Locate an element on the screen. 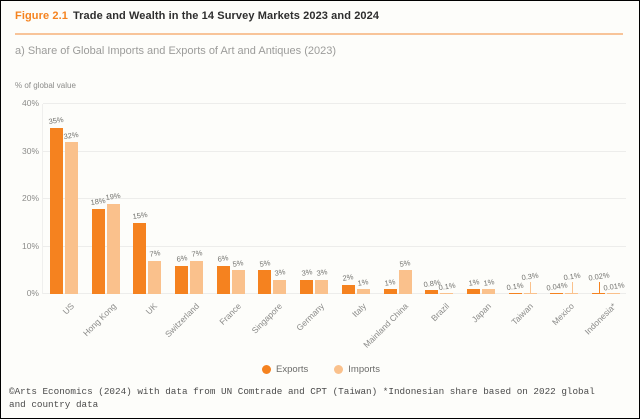 This screenshot has height=419, width=640. gridline-40% is located at coordinates (334, 103).